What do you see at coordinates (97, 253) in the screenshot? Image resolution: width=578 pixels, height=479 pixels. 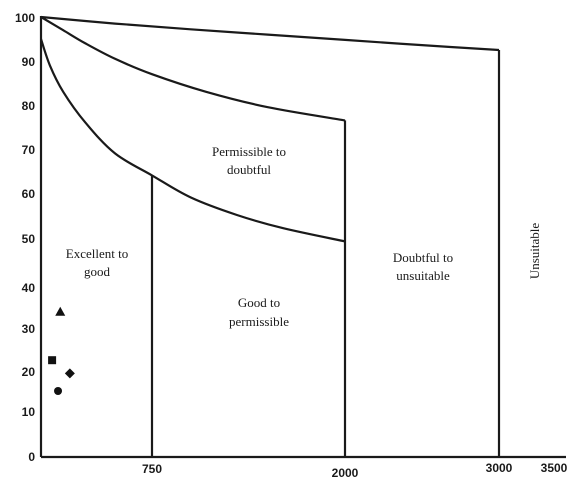 I see `region-excellent-line1: Excellent to` at bounding box center [97, 253].